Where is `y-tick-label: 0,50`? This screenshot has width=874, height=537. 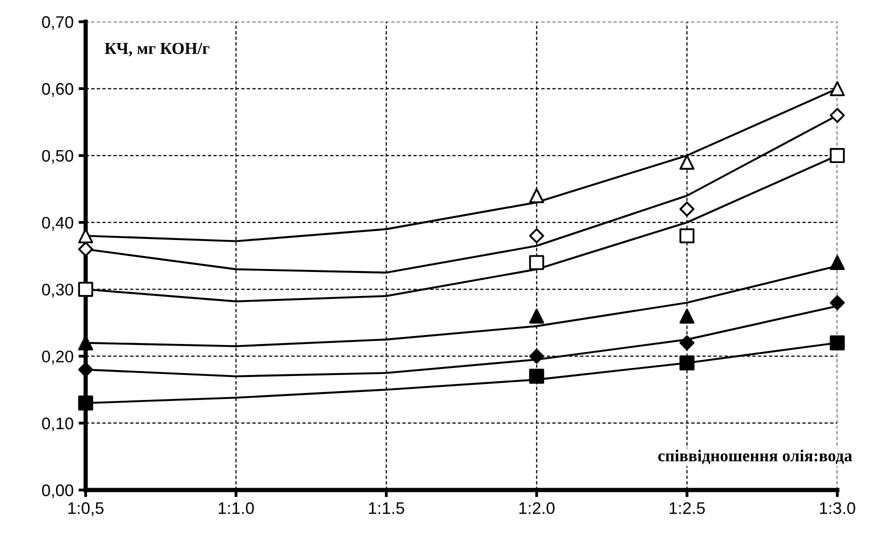 y-tick-label: 0,50 is located at coordinates (58, 157).